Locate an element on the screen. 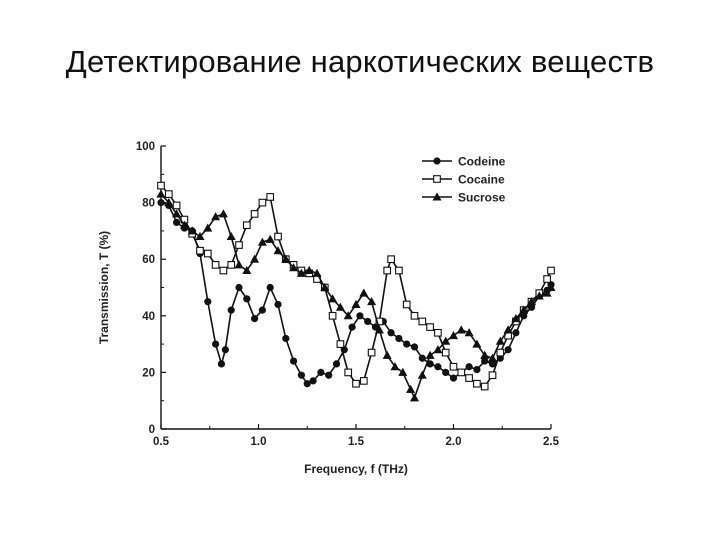 The image size is (720, 540). slide-title: Детектирование наркотических веществ is located at coordinates (360, 61).